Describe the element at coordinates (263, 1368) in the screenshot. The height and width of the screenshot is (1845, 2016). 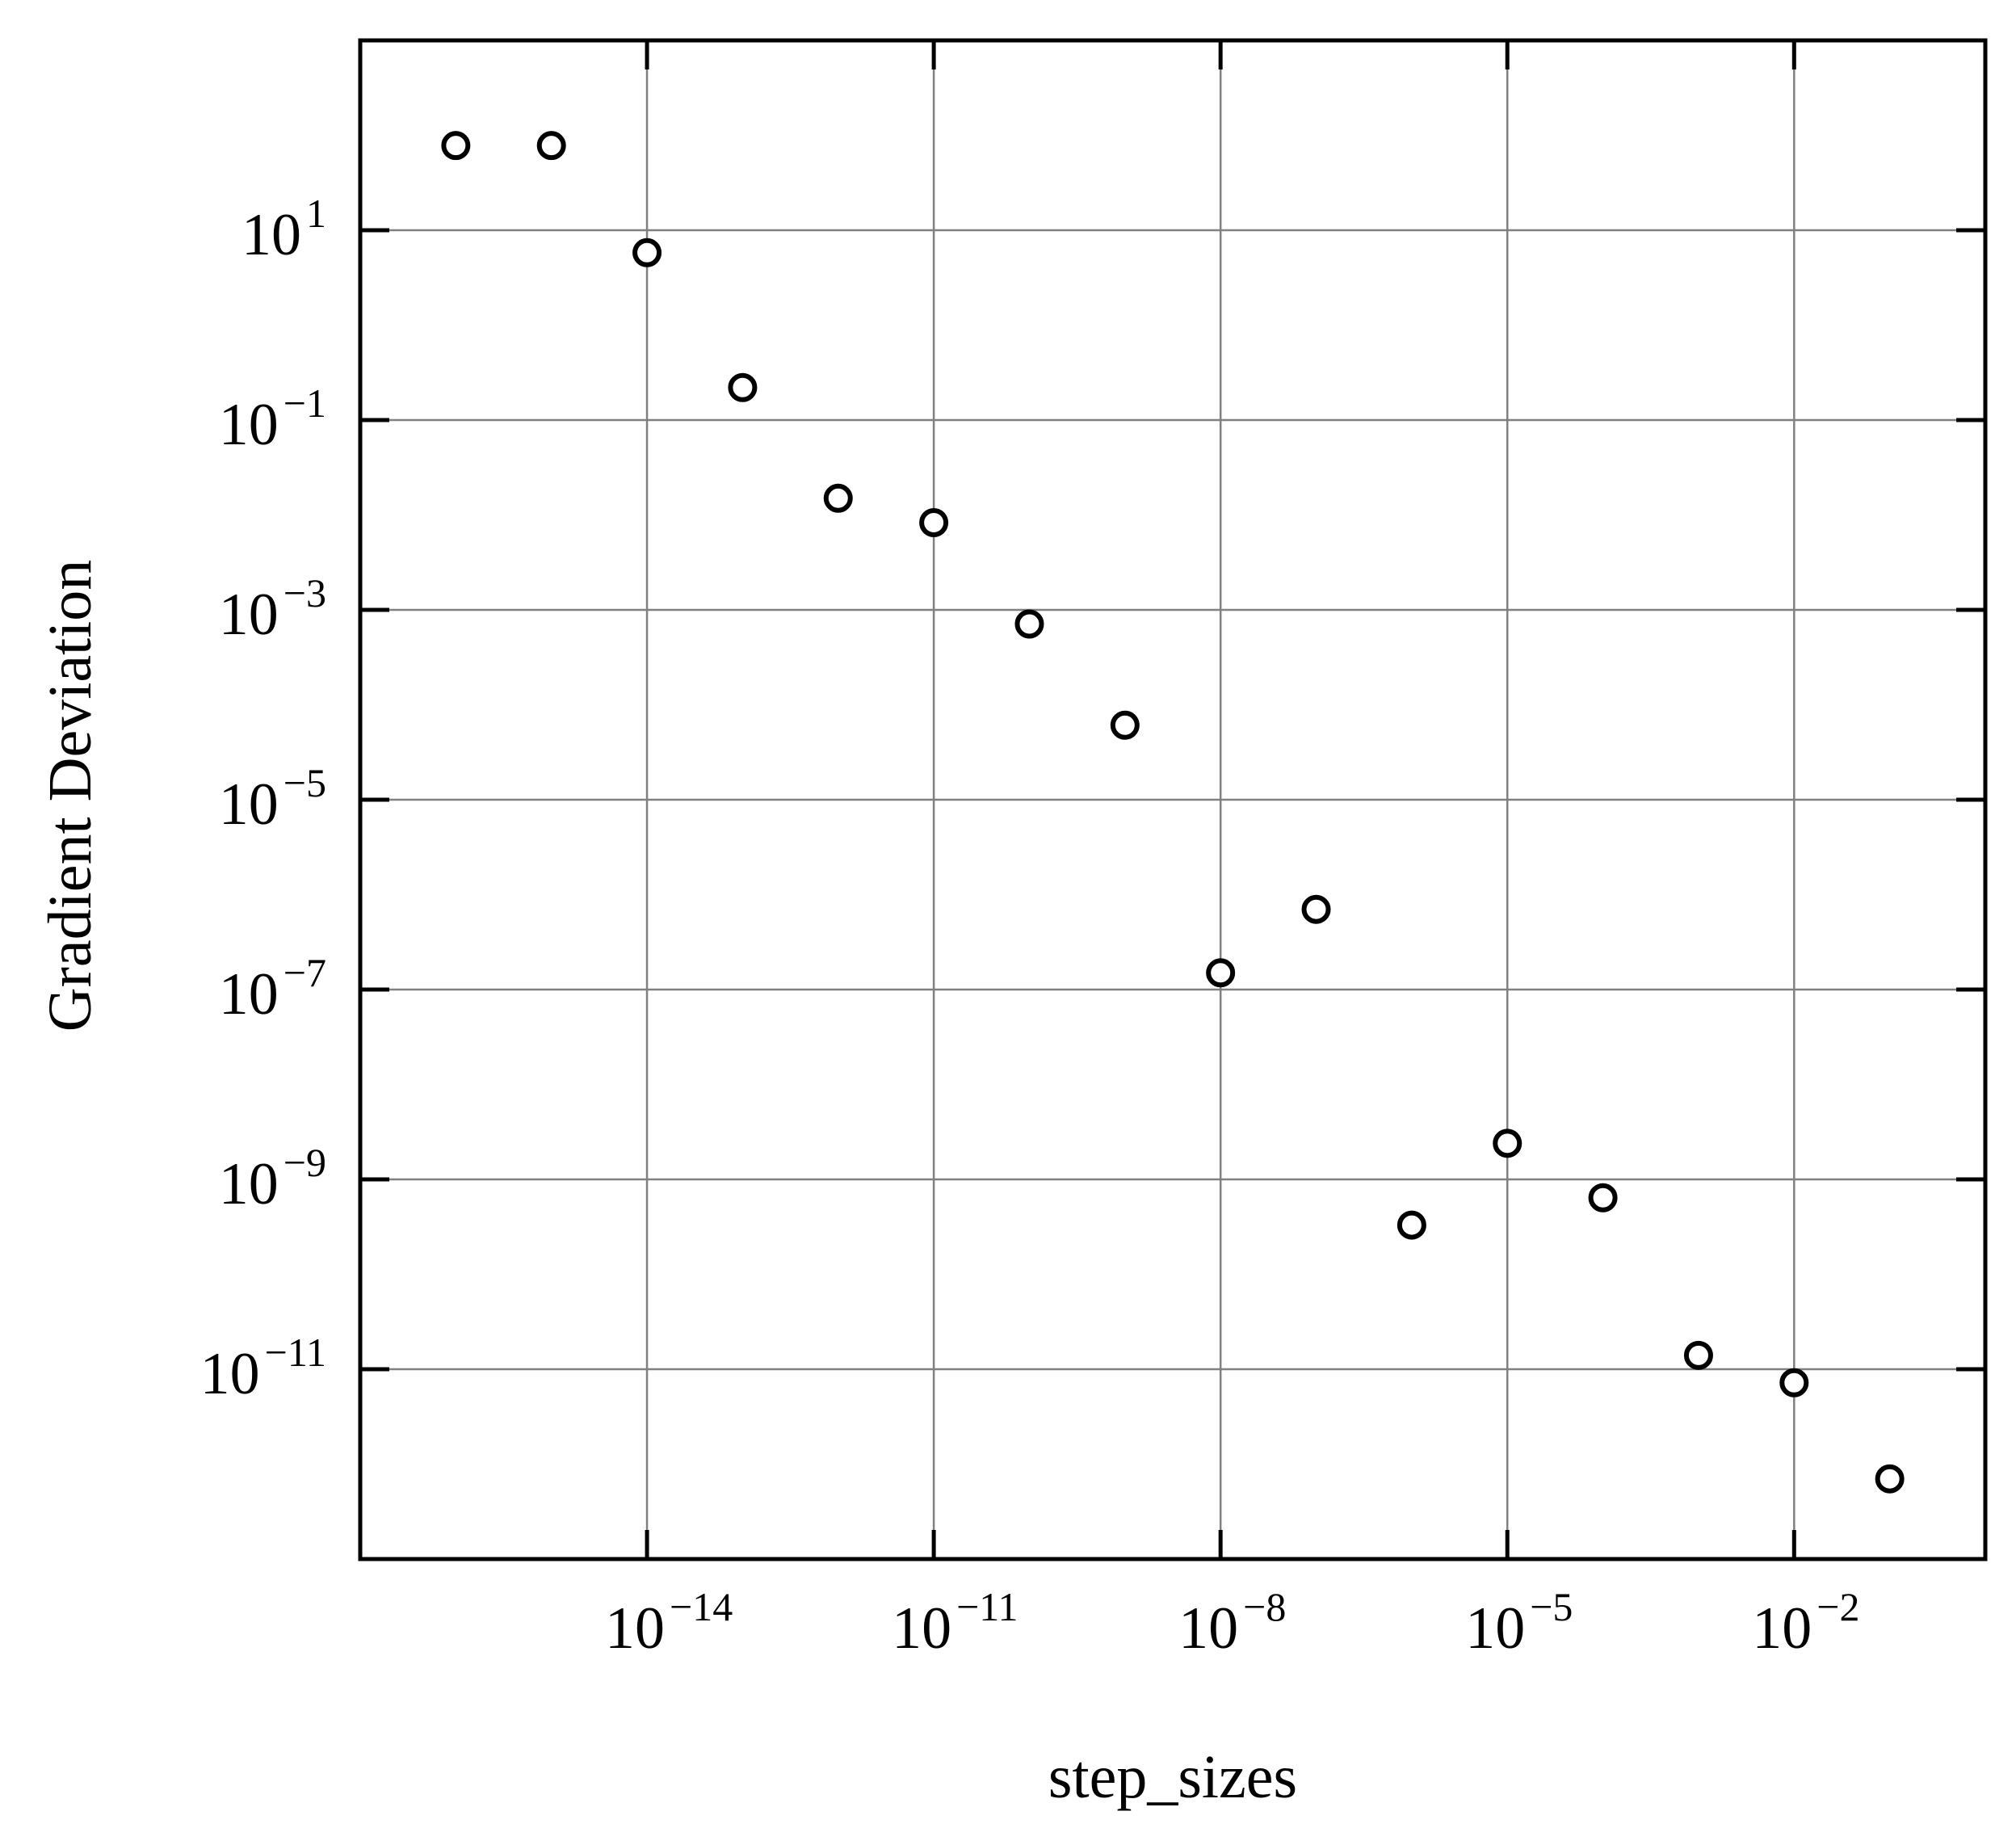
I see `y-tick-label: 10 −11` at that location.